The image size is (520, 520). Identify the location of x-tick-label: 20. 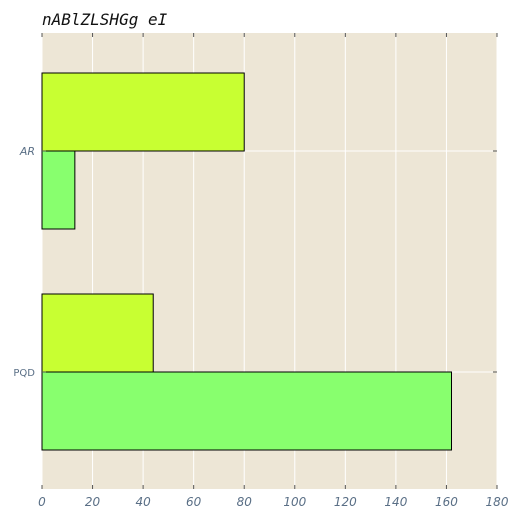
(93, 502).